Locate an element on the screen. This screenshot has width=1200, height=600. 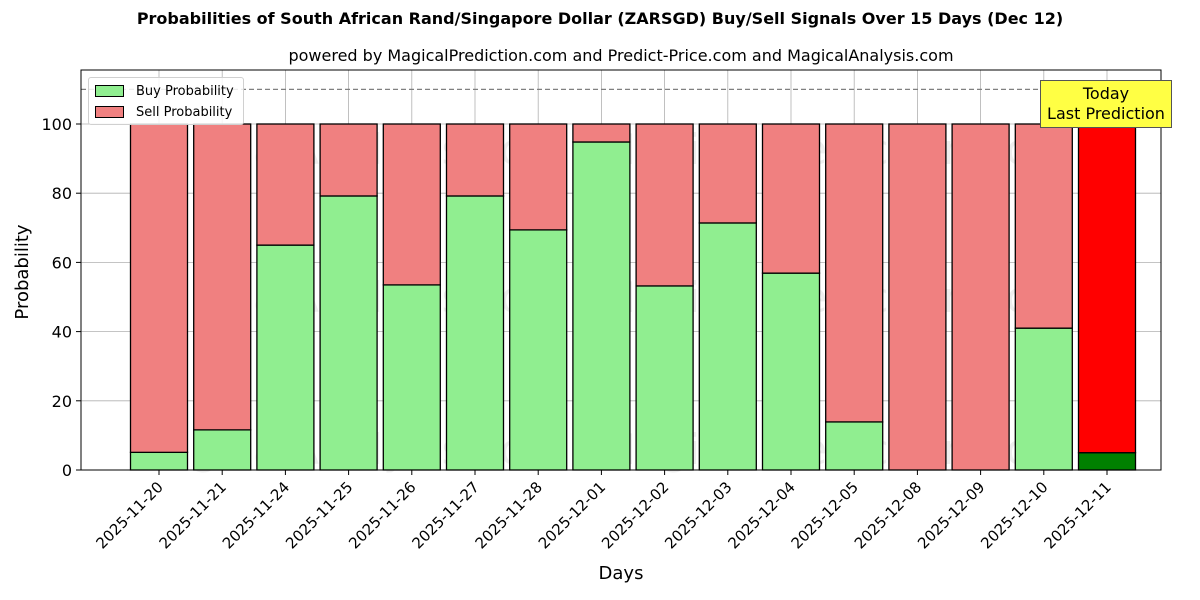
y-axis-label: Probability is located at coordinates (22, 272).